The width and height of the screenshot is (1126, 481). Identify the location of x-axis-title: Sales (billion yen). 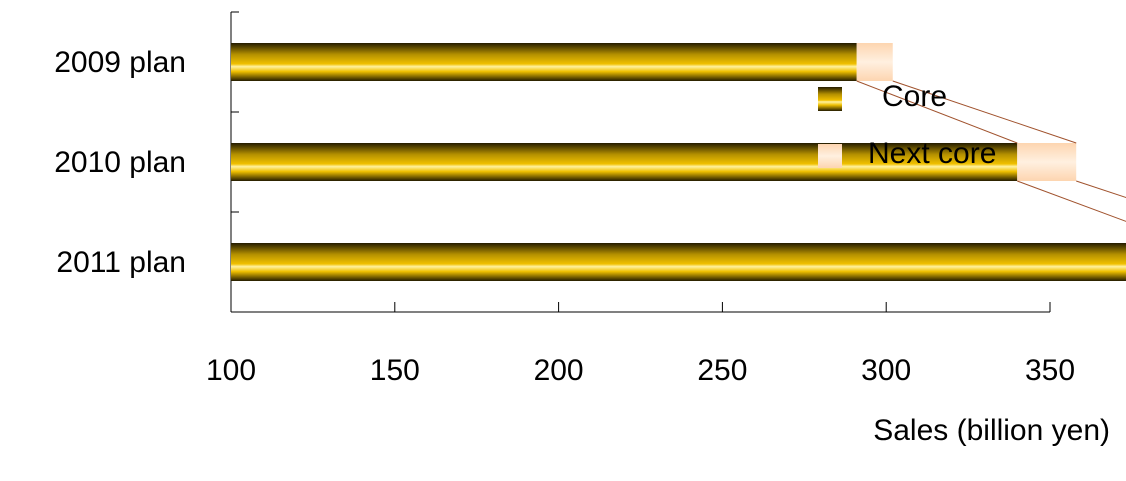
(991, 430).